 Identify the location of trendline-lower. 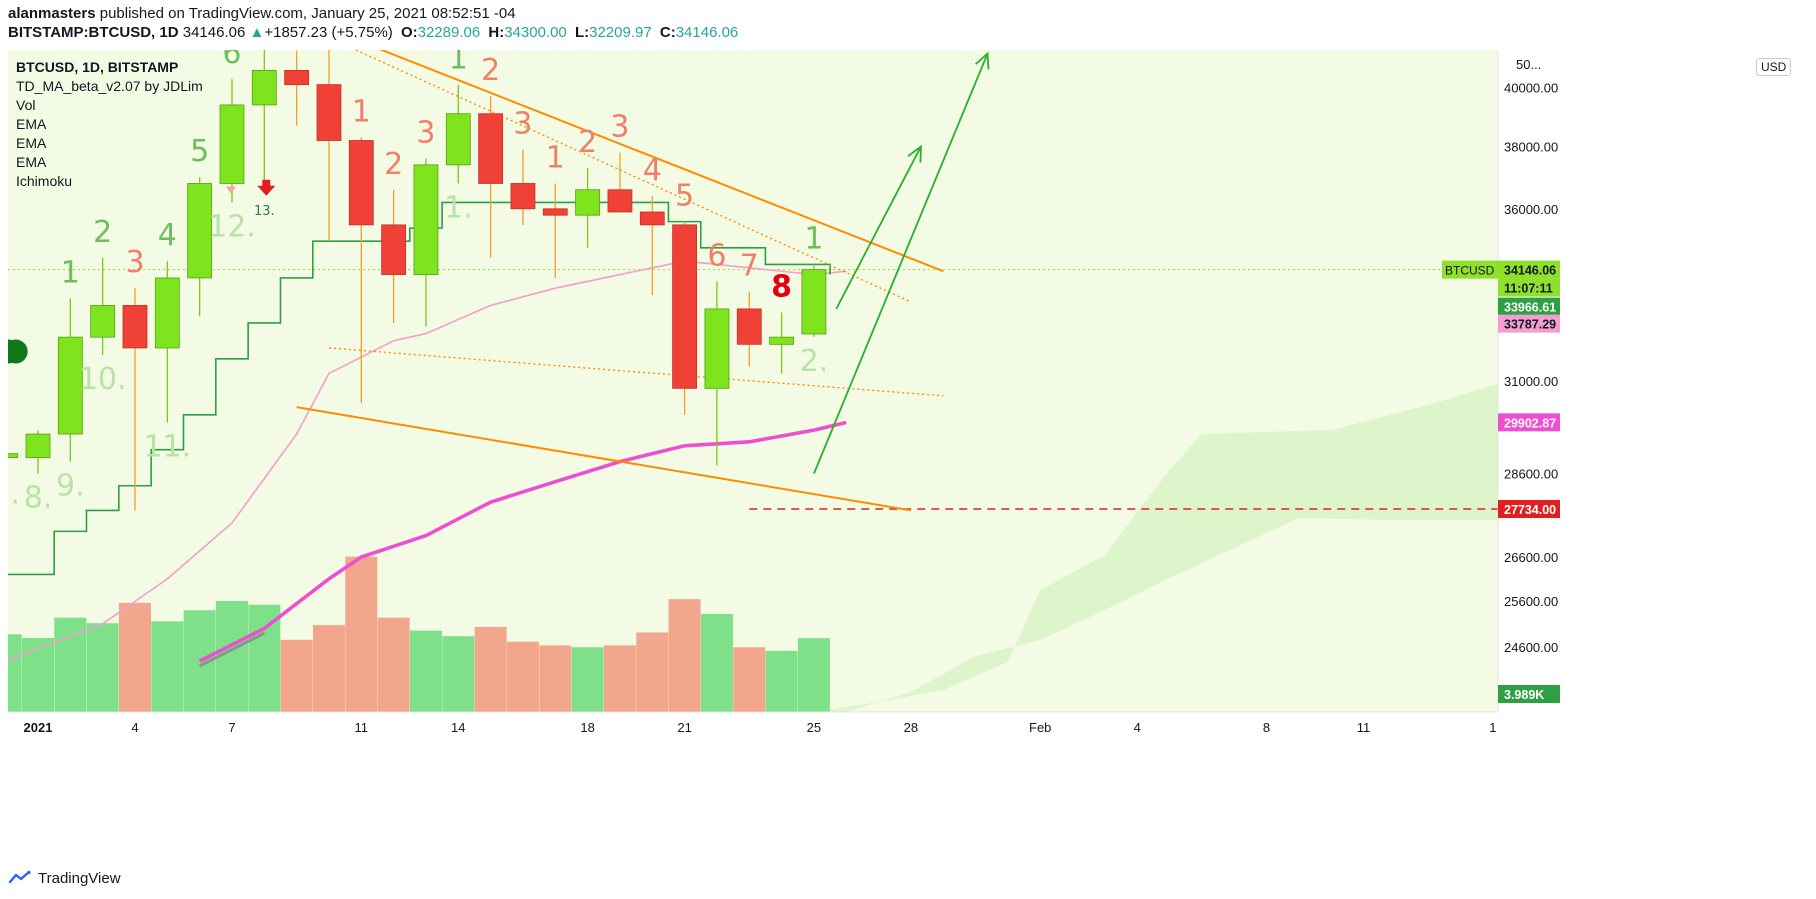
(604, 459).